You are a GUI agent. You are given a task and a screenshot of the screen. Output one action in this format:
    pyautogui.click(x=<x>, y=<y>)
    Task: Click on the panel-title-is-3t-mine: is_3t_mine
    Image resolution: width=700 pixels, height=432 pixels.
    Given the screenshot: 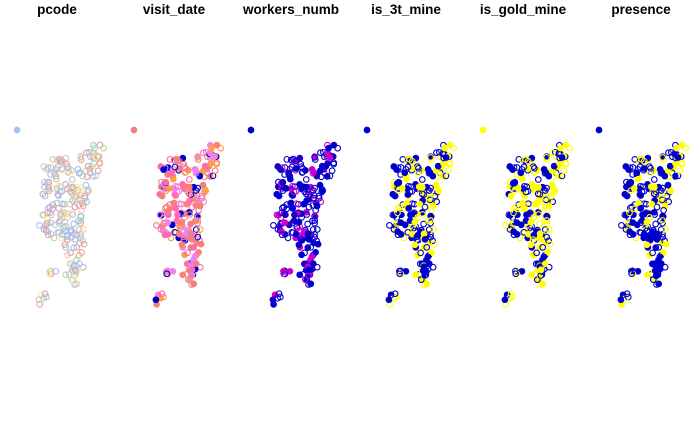 What is the action you would take?
    pyautogui.click(x=406, y=9)
    